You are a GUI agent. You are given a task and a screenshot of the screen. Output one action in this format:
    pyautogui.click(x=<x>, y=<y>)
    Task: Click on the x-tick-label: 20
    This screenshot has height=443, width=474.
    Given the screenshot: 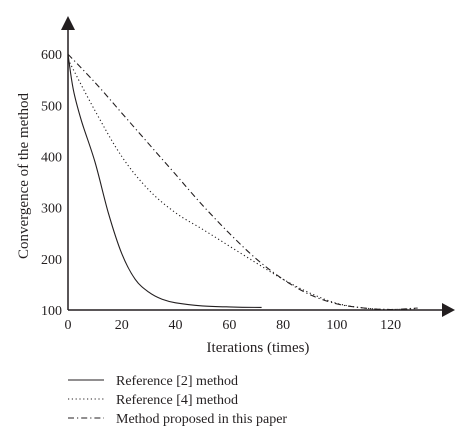 What is the action you would take?
    pyautogui.click(x=122, y=325)
    